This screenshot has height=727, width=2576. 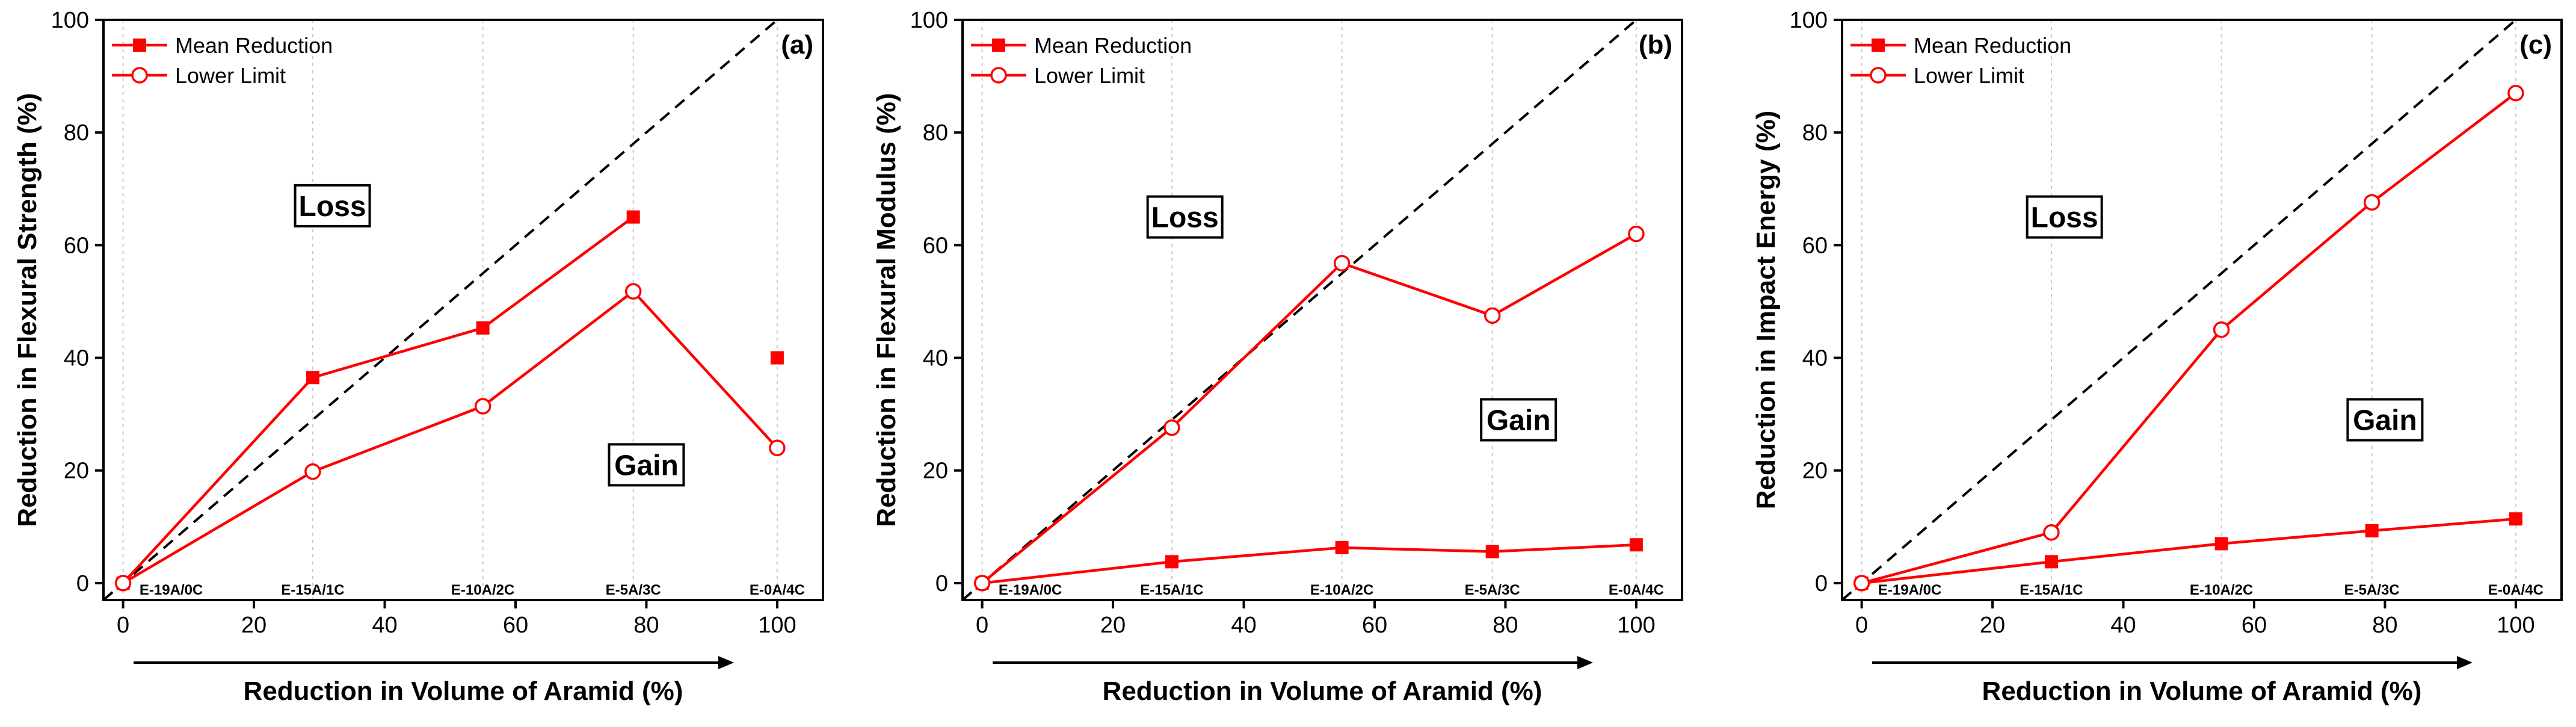 What do you see at coordinates (1655, 45) in the screenshot?
I see `panel-label: (b)` at bounding box center [1655, 45].